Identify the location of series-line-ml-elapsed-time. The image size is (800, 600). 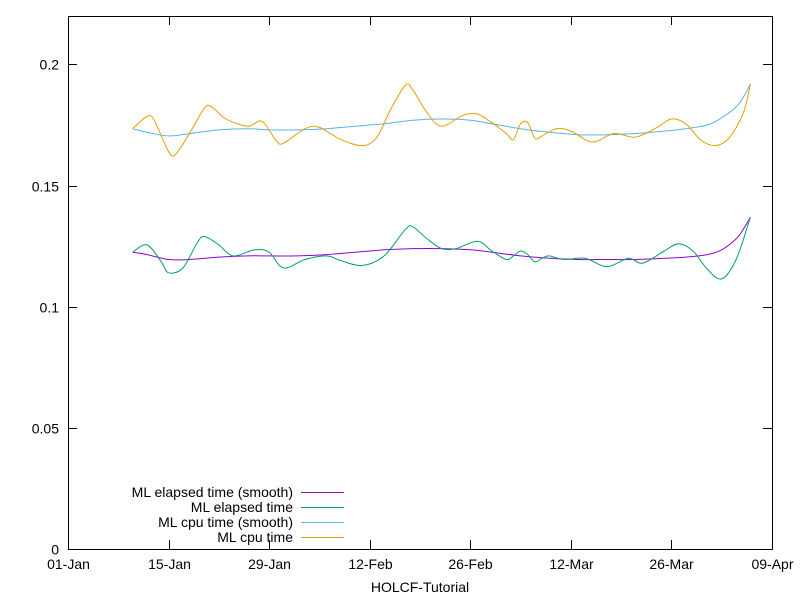
(441, 248).